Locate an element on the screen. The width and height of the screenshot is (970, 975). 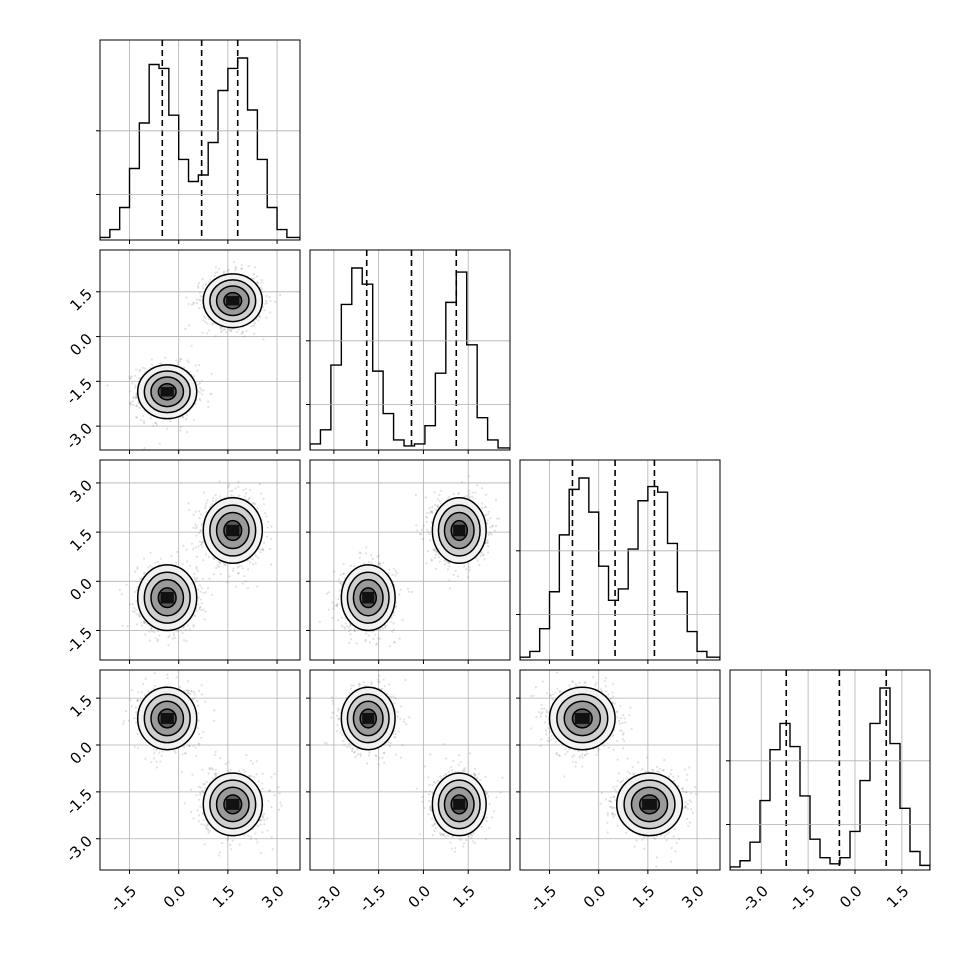
scatter-panel is located at coordinates (198, 352).